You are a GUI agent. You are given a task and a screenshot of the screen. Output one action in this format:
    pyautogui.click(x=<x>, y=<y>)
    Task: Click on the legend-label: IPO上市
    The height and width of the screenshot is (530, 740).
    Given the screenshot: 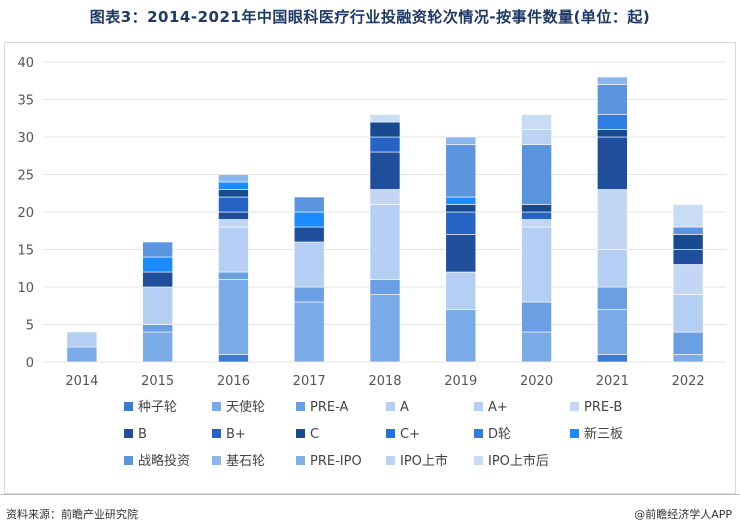 What is the action you would take?
    pyautogui.click(x=424, y=461)
    